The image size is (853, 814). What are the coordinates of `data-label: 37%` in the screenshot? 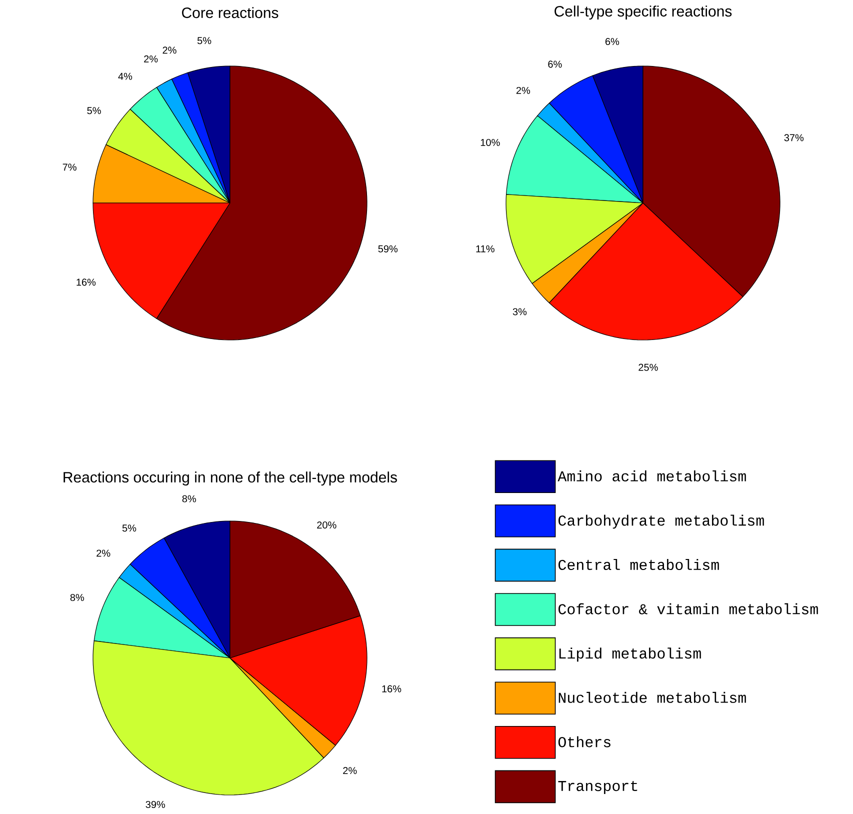 It's located at (794, 138).